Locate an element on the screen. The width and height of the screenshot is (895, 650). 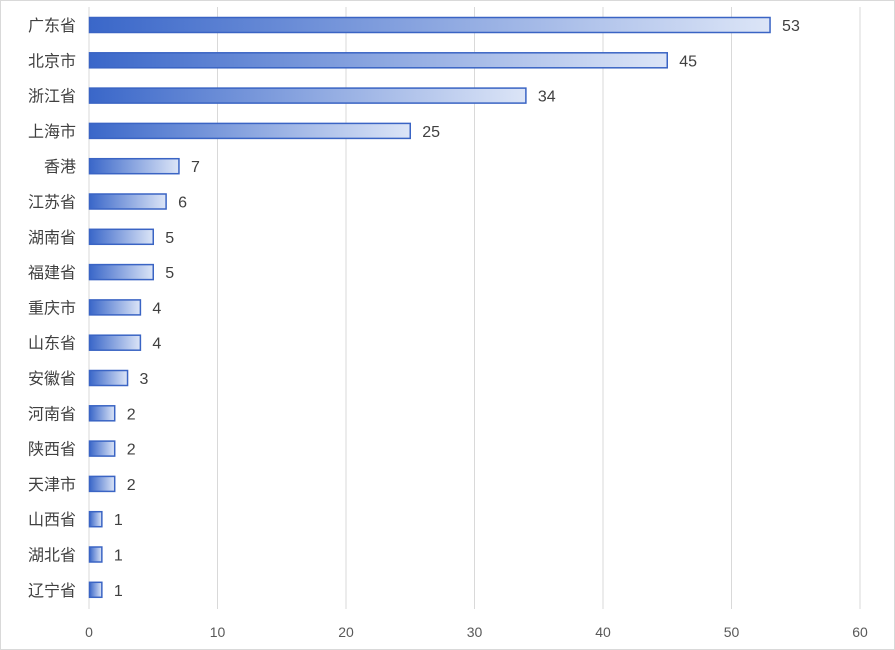
category-label: 香港 is located at coordinates (60, 166).